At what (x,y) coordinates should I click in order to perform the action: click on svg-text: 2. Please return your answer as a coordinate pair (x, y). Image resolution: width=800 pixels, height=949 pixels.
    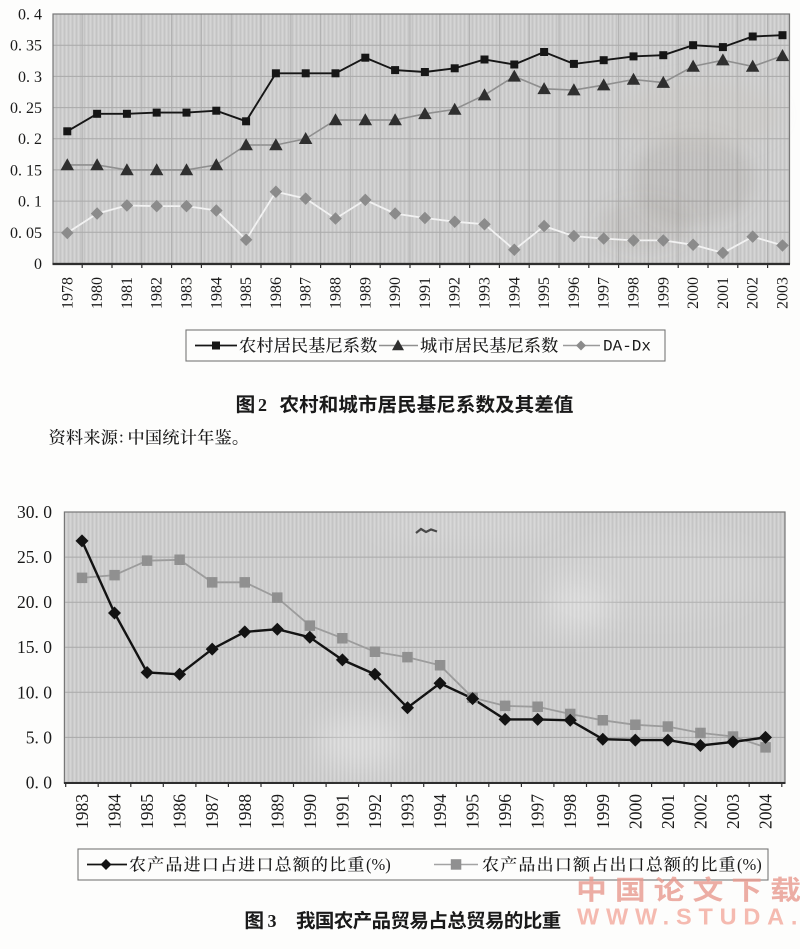
    Looking at the image, I should click on (262, 405).